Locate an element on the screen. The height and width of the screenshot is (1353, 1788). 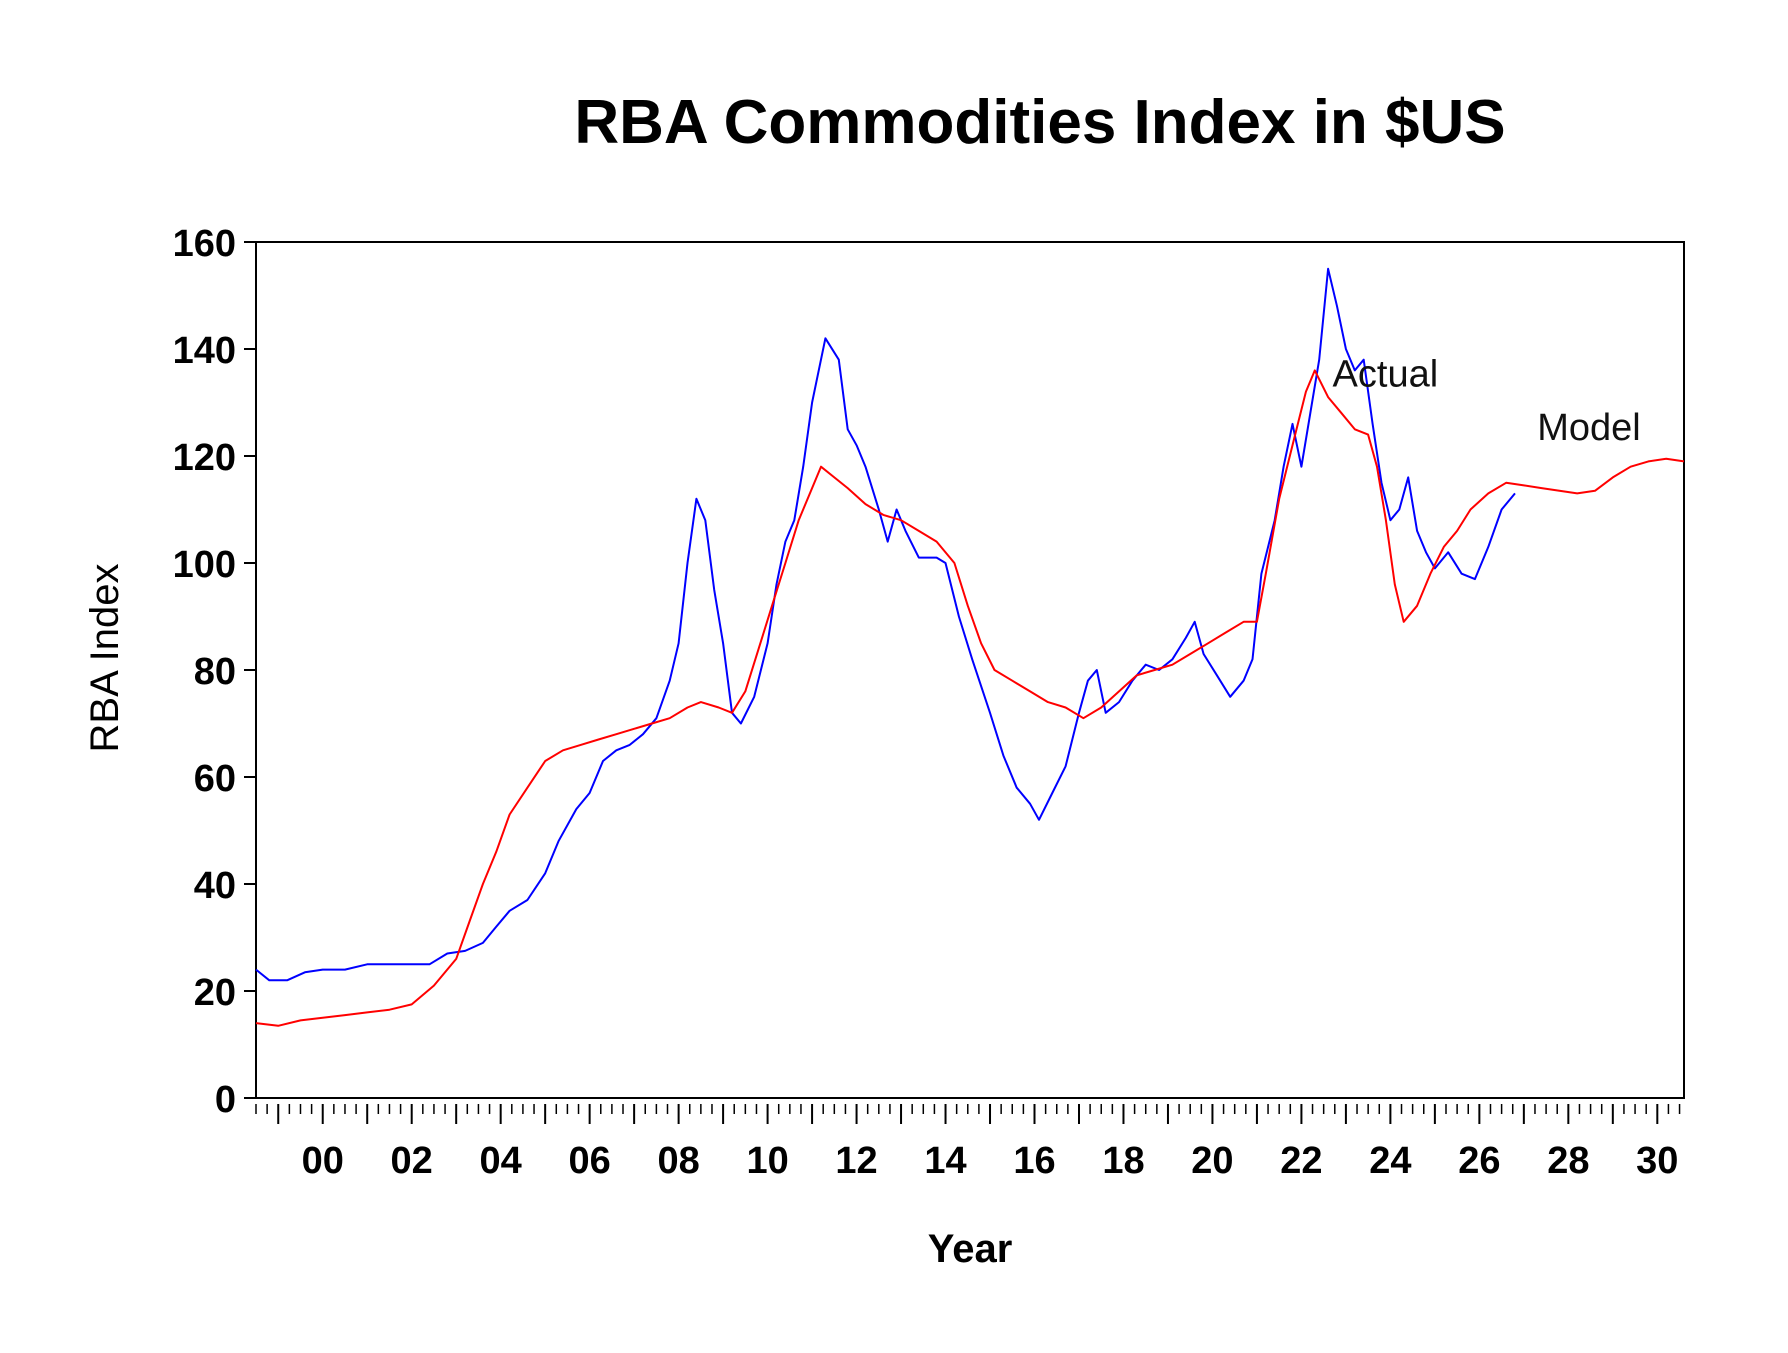
x-tick-label: 18 is located at coordinates (1123, 1161).